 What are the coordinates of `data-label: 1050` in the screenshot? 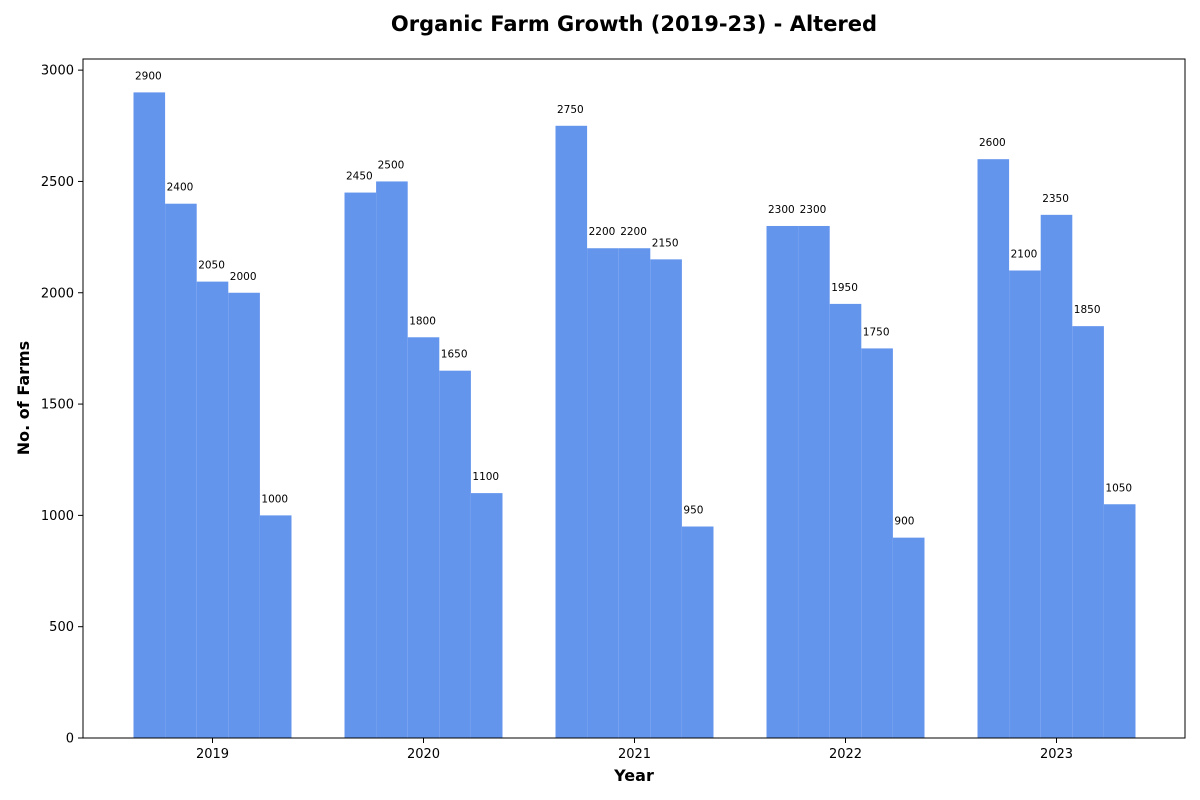 It's located at (1118, 488).